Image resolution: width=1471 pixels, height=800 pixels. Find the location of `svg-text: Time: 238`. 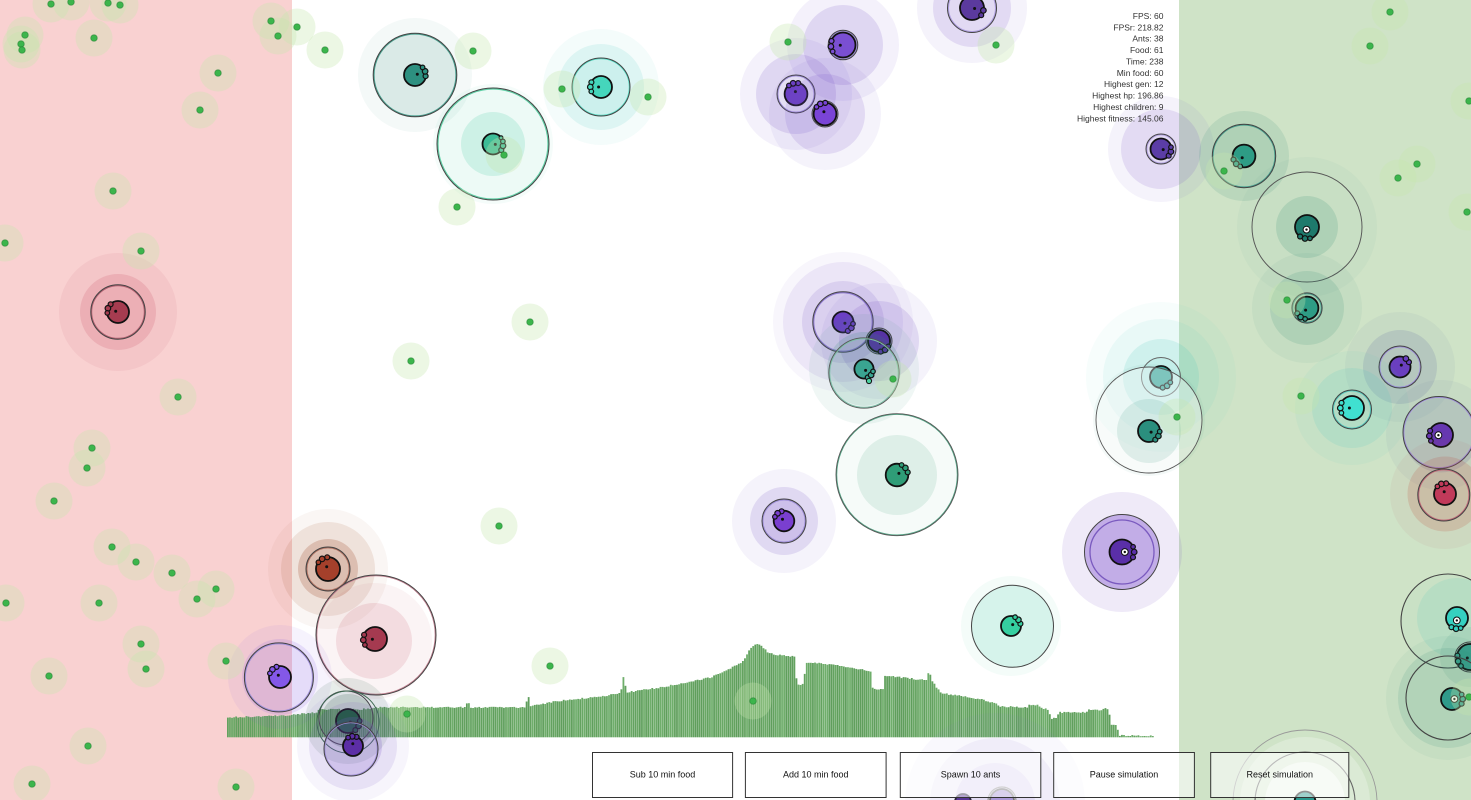

svg-text: Time: 238 is located at coordinates (1145, 62).